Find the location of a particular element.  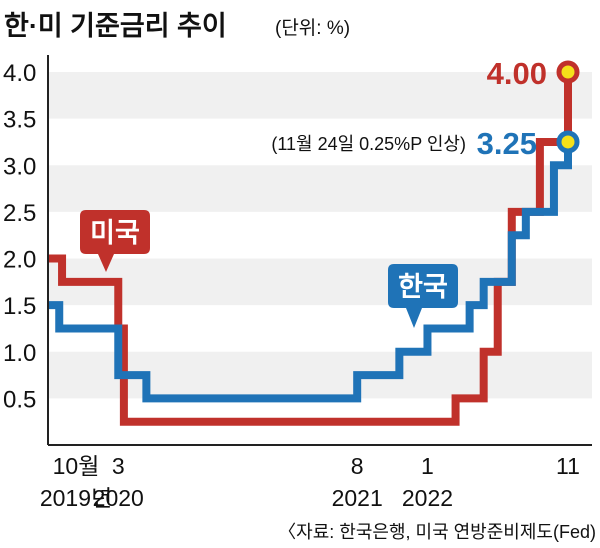

x-tick-label: 3 is located at coordinates (118, 466).